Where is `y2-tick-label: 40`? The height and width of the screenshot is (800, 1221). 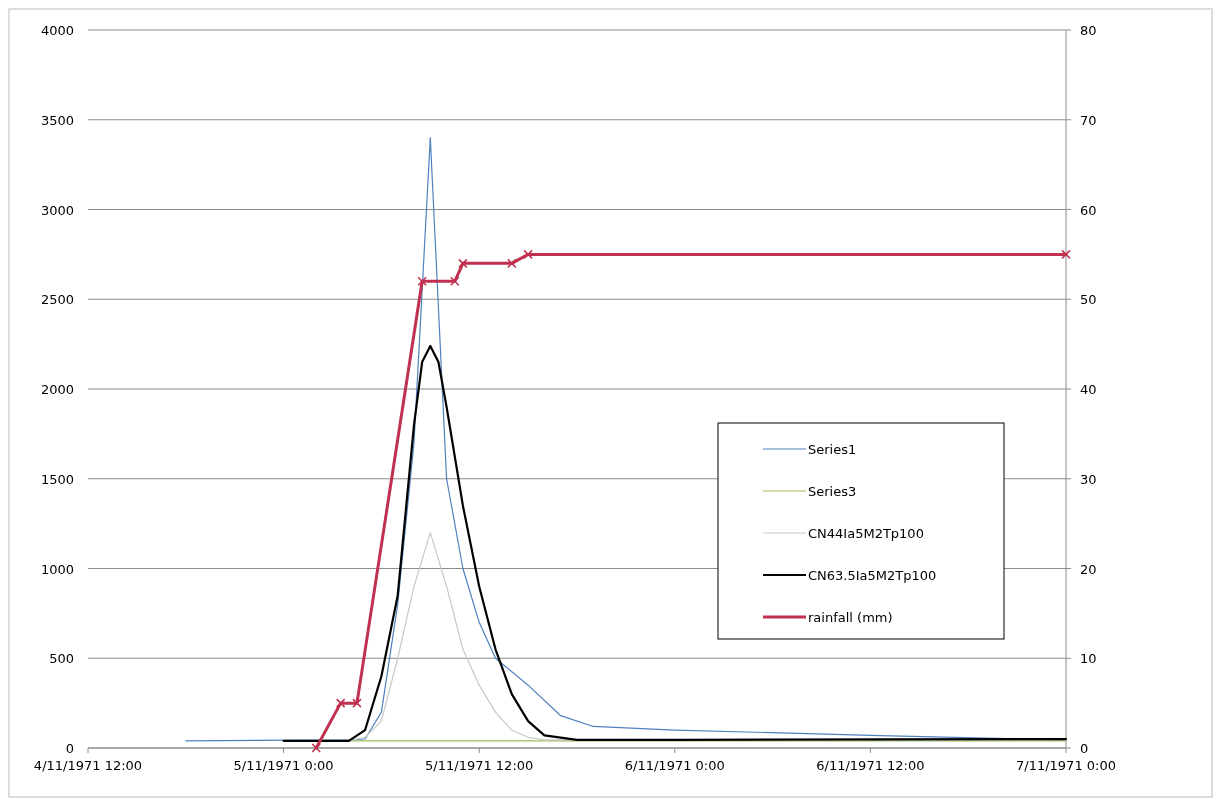 y2-tick-label: 40 is located at coordinates (1088, 389).